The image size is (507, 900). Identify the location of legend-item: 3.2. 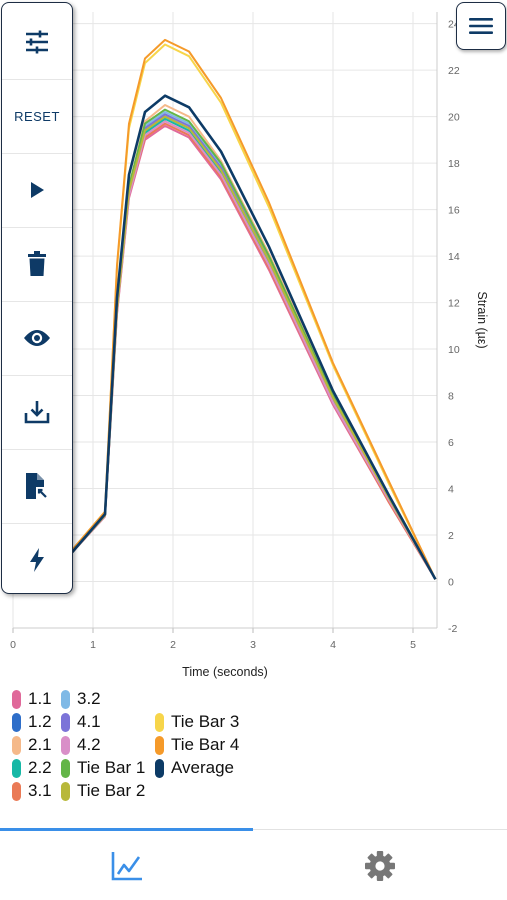
(81, 699).